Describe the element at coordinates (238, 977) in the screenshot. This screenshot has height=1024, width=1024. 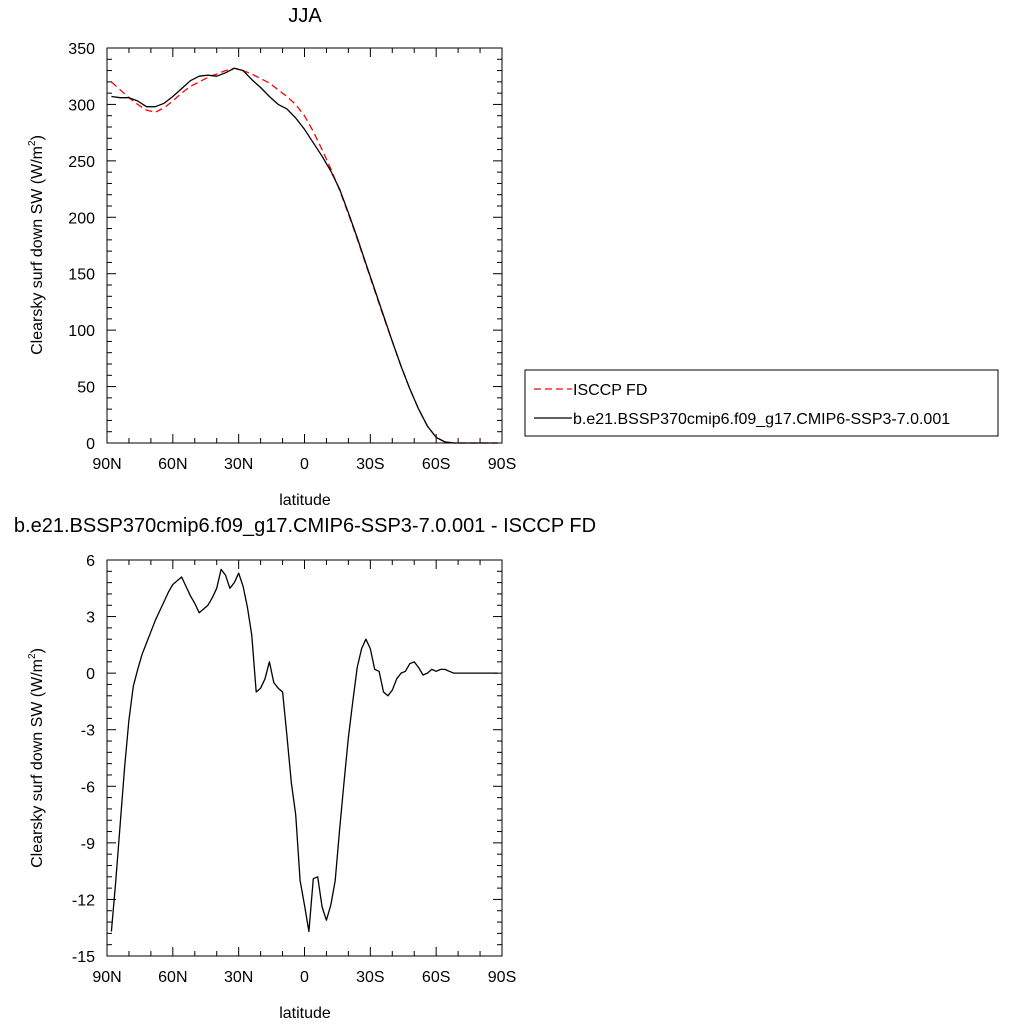
I see `chart-bottom-x-tick-label: 30N` at that location.